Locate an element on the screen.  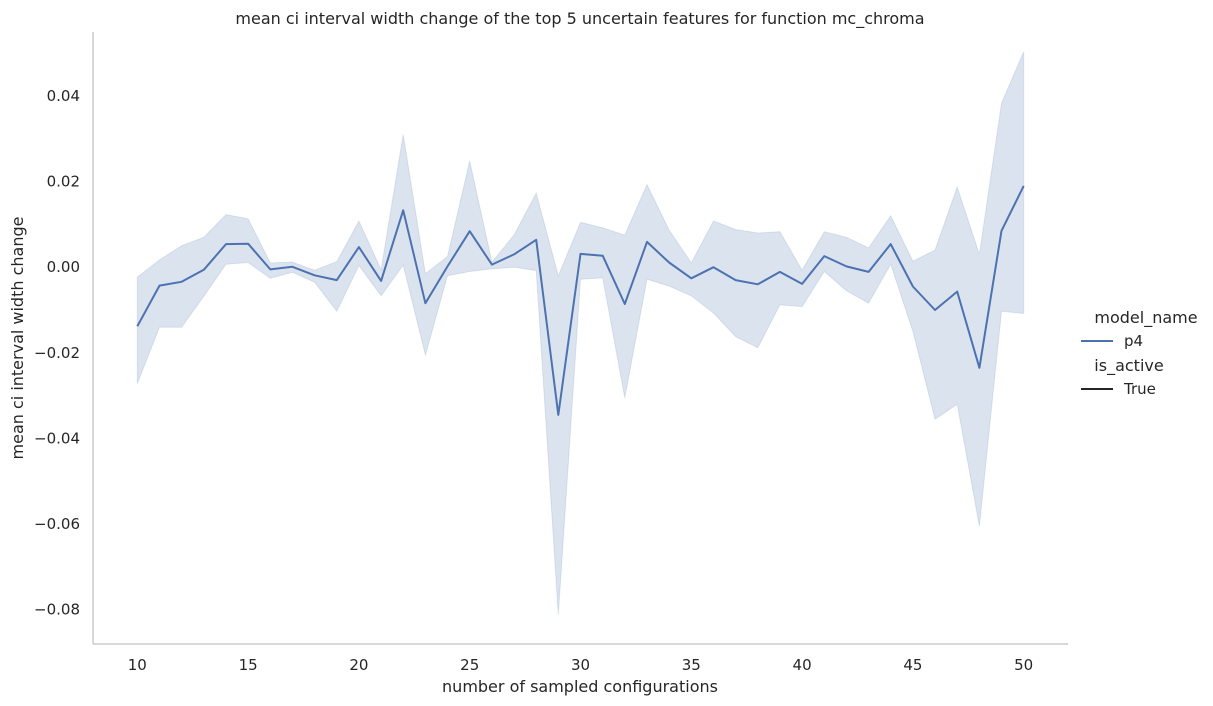
legend-style-title: is_active is located at coordinates (1128, 366).